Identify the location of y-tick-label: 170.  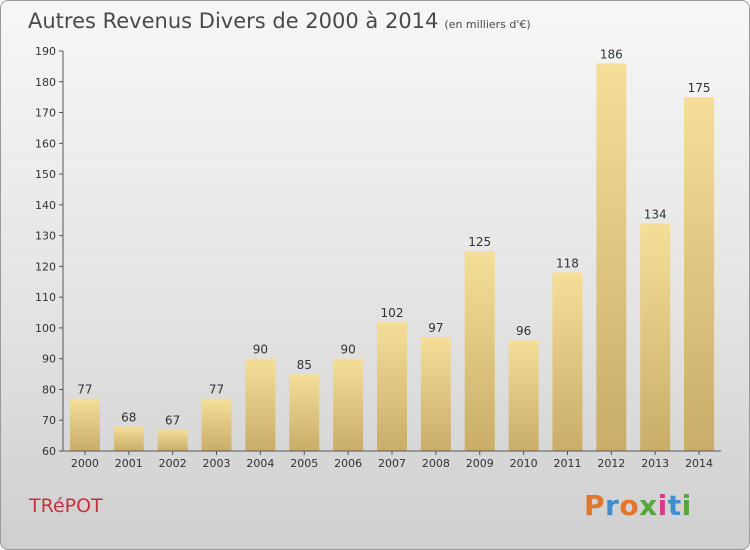
(45, 113).